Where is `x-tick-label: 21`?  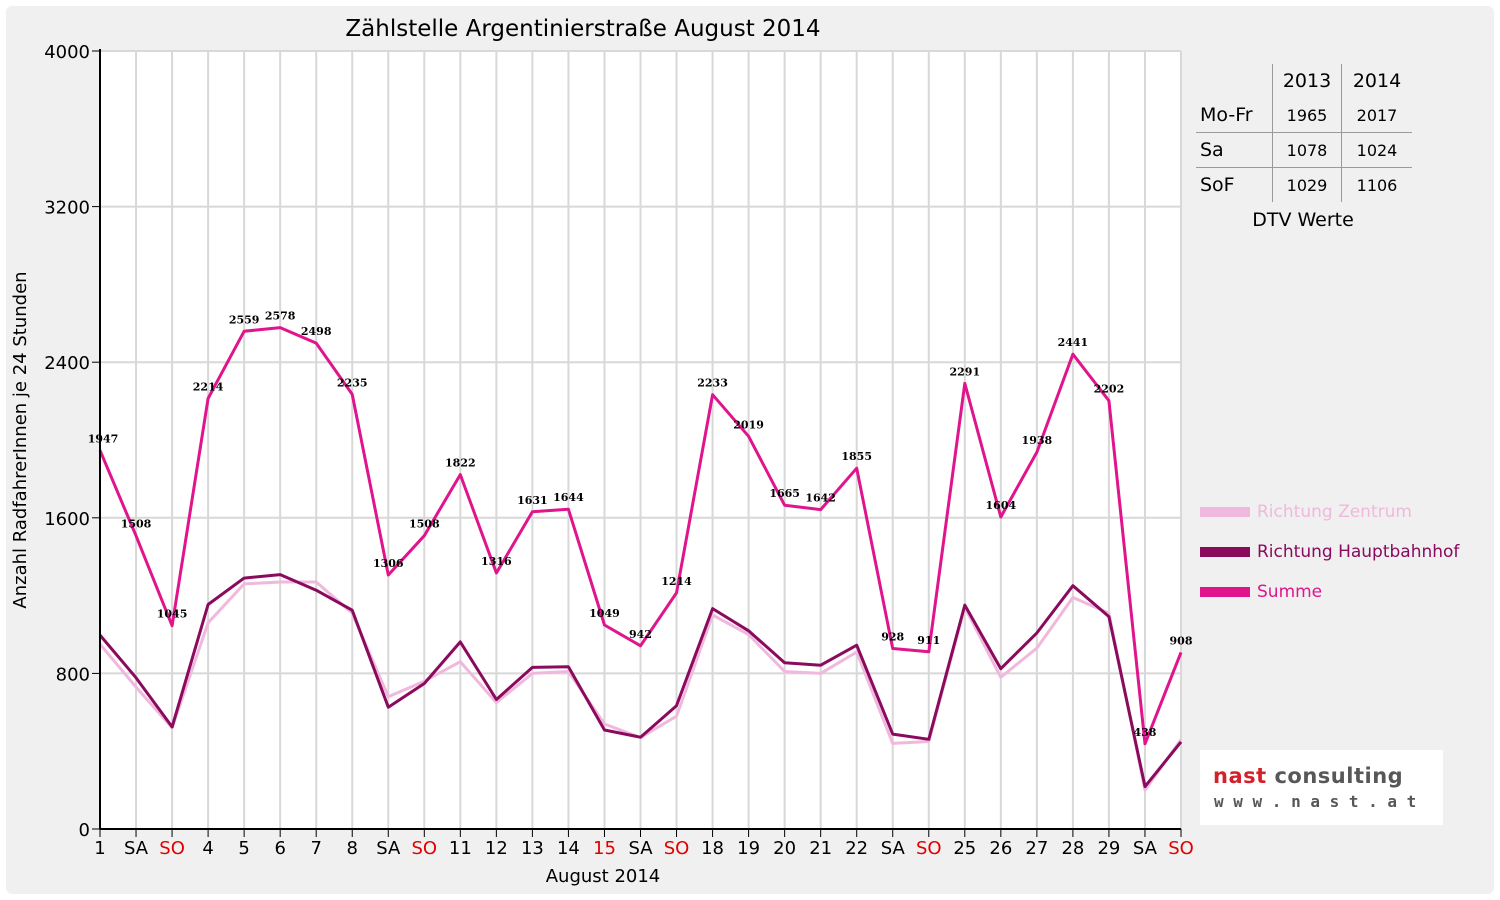 x-tick-label: 21 is located at coordinates (820, 848).